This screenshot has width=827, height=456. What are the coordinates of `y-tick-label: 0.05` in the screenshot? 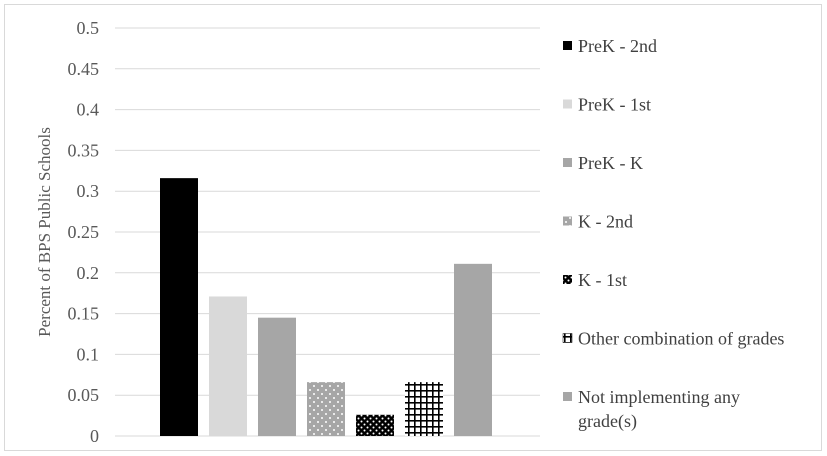 It's located at (84, 395).